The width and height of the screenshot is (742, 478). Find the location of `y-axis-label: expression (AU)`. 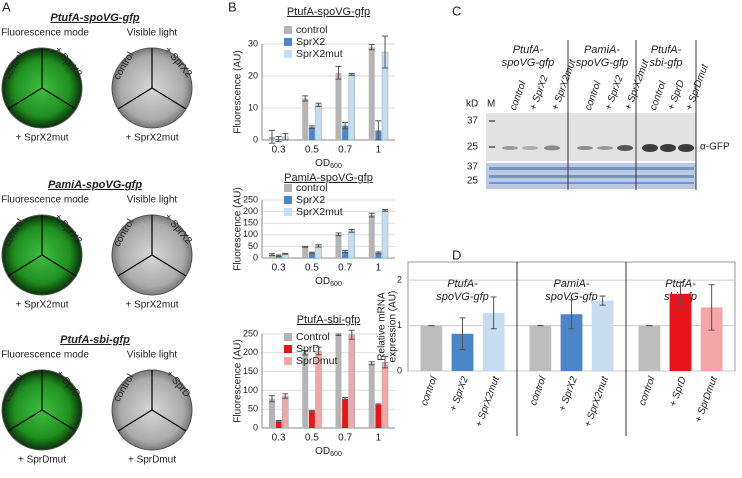

y-axis-label: expression (AU) is located at coordinates (393, 327).